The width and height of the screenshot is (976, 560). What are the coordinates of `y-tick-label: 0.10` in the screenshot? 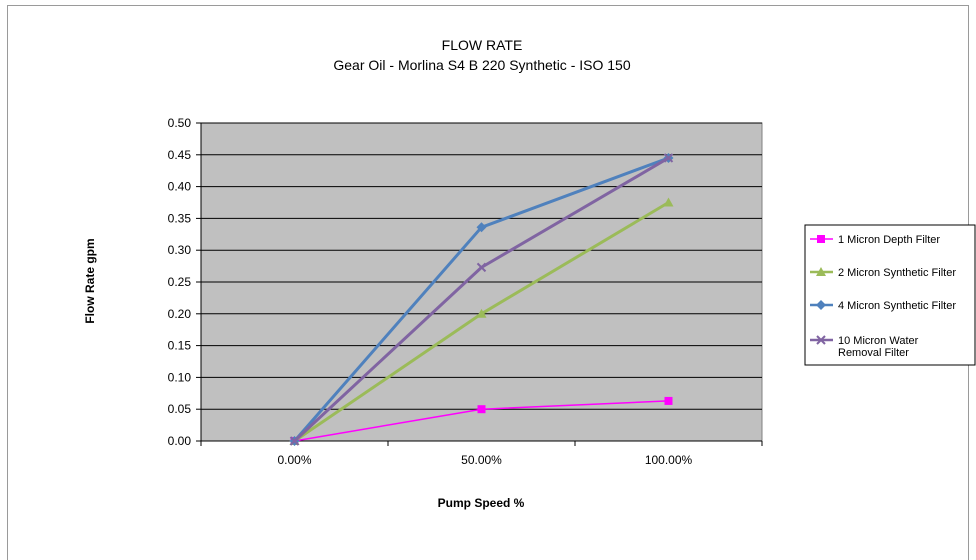 It's located at (180, 377).